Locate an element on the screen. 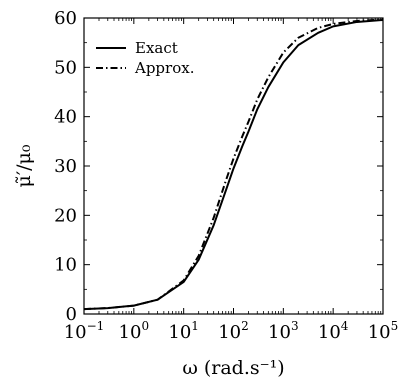 This screenshot has width=400, height=385. y-tick-label: 60 is located at coordinates (65, 18).